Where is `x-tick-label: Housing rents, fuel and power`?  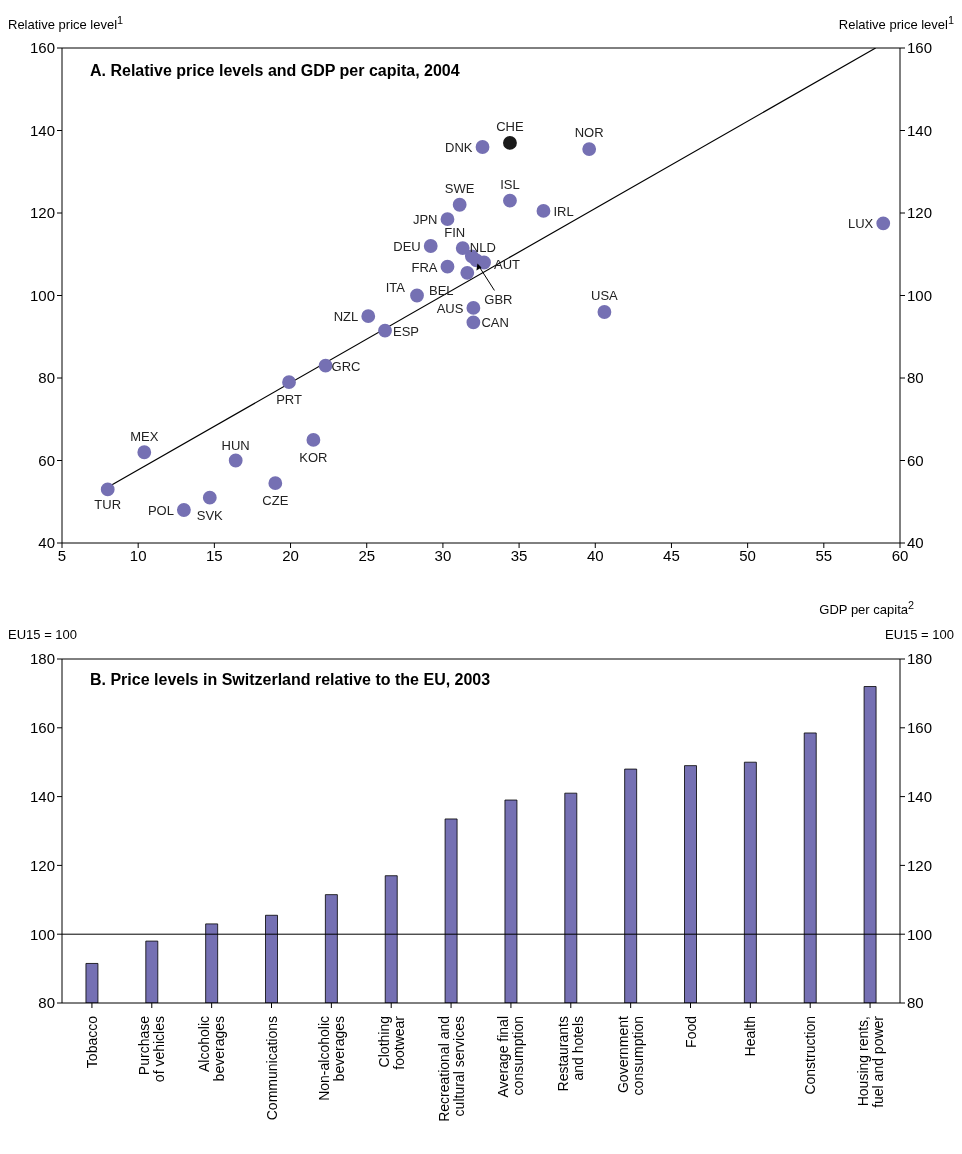
x-tick-label: Housing rents, fuel and power is located at coordinates (870, 1061).